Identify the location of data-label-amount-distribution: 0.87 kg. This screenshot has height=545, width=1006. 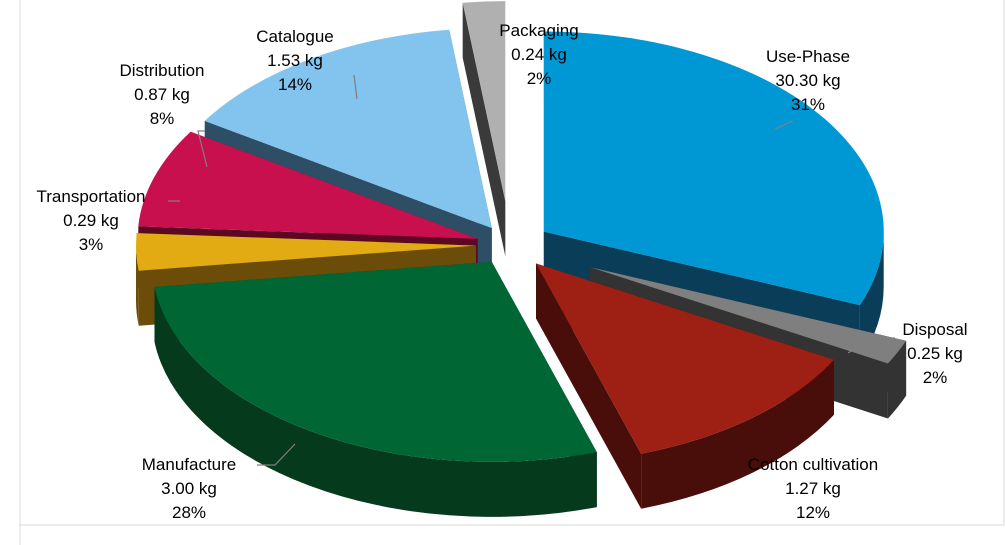
(162, 94).